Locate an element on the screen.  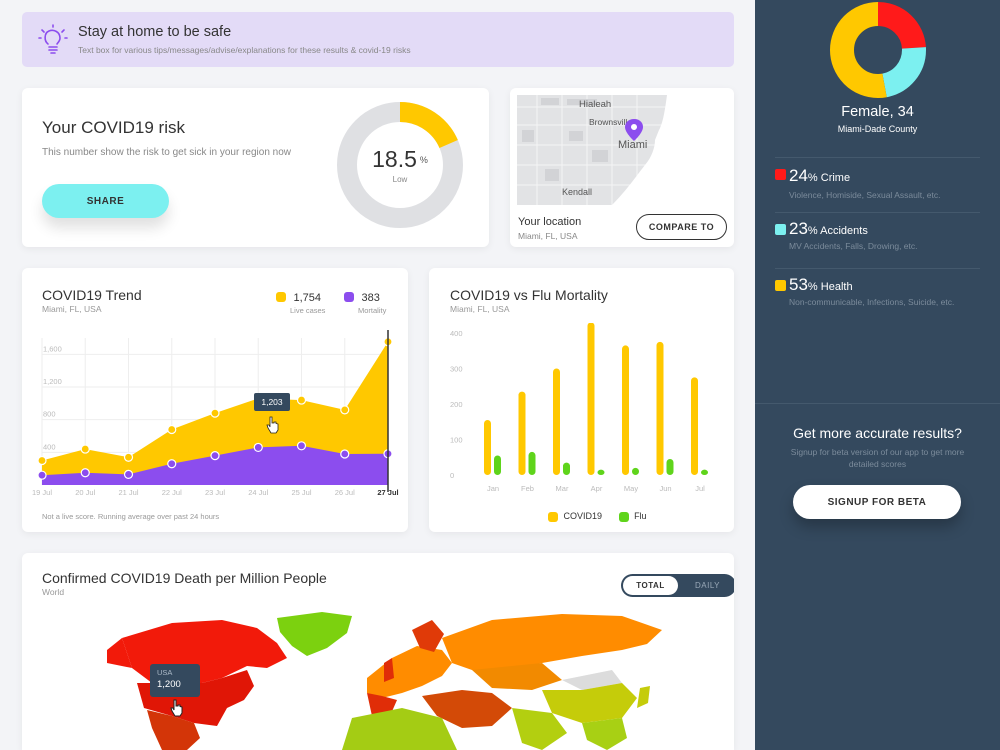
crime-label: % Crime is located at coordinates (829, 178).